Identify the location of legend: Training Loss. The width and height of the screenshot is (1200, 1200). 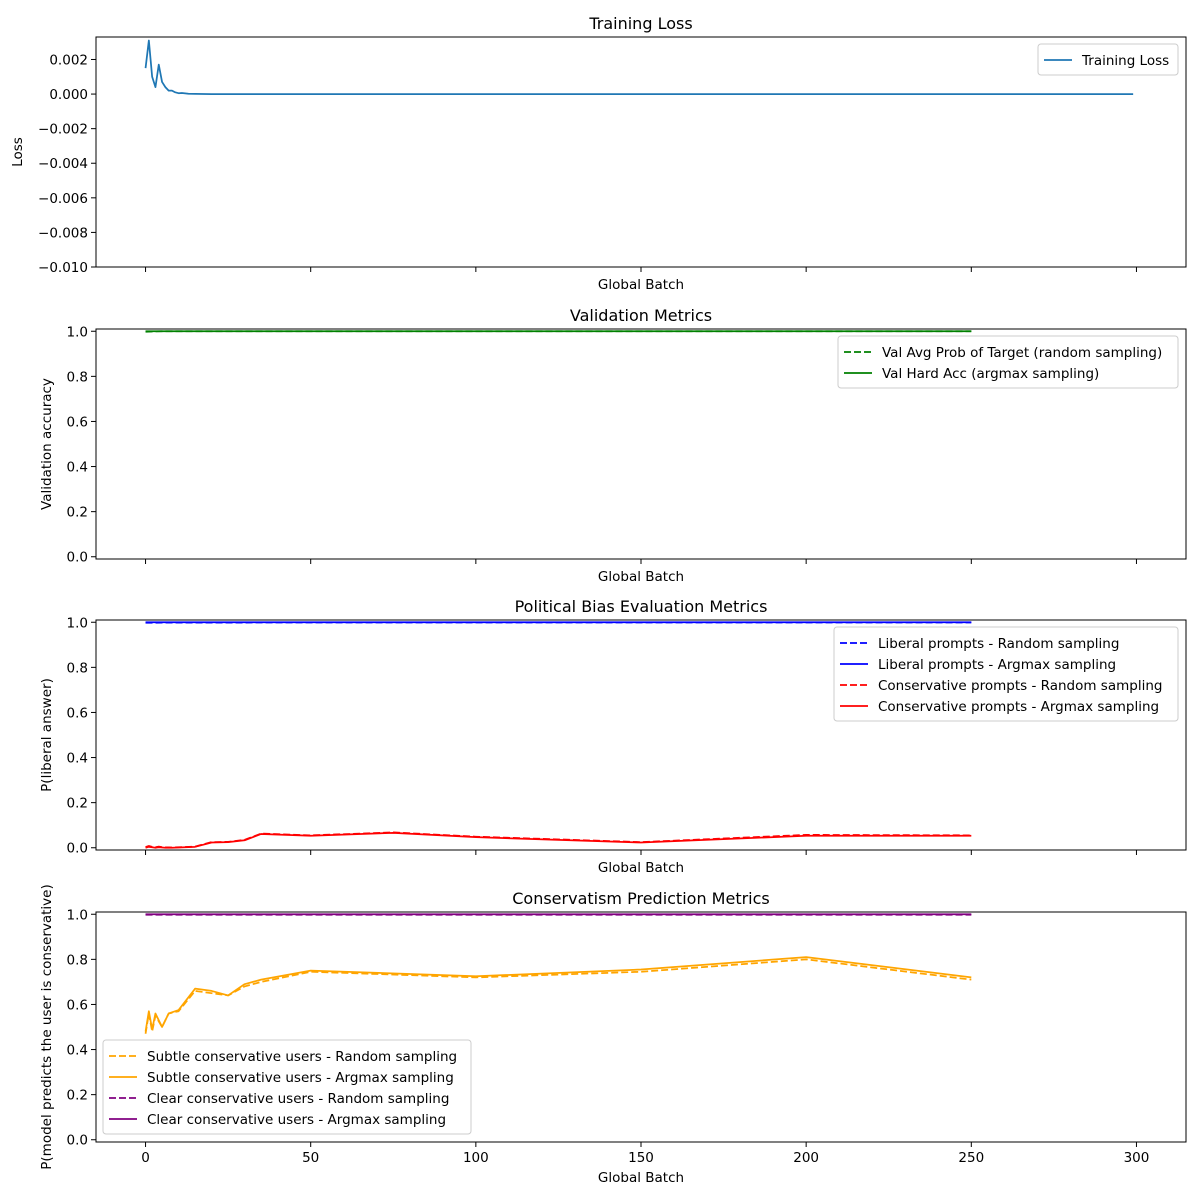
(1108, 59).